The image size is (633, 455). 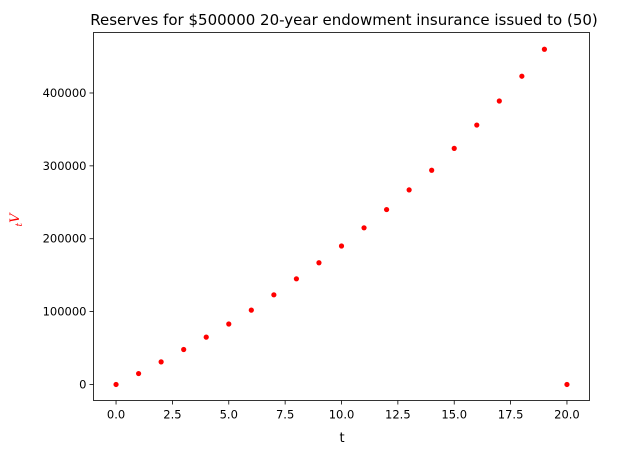 I want to click on x-tick-label: 2.5, so click(x=172, y=415).